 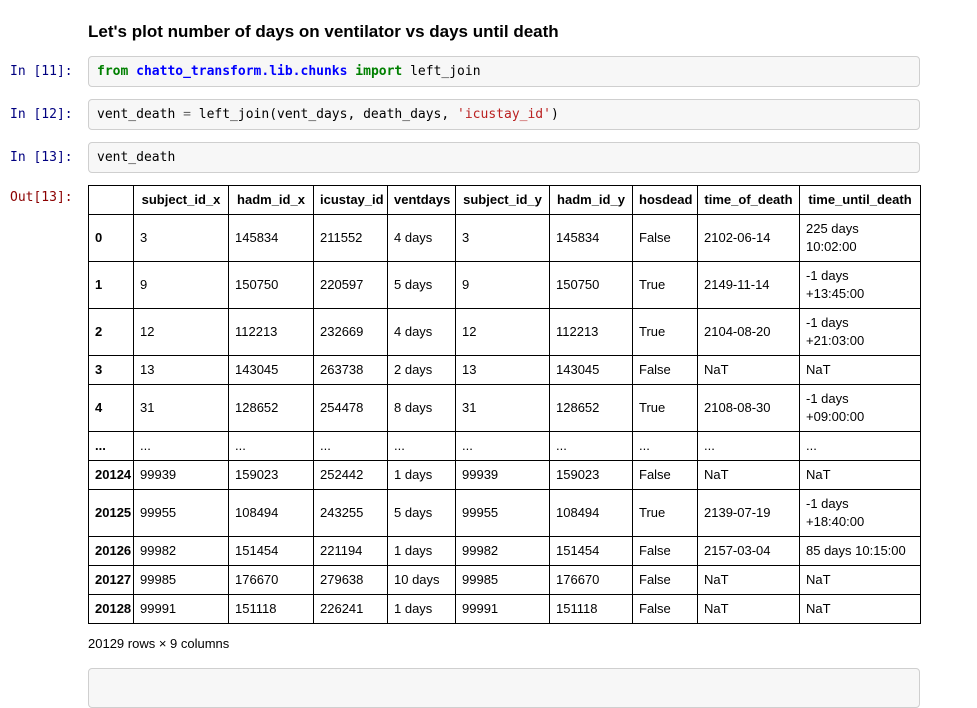 I want to click on table-header-cell: subject_id_x, so click(x=181, y=200).